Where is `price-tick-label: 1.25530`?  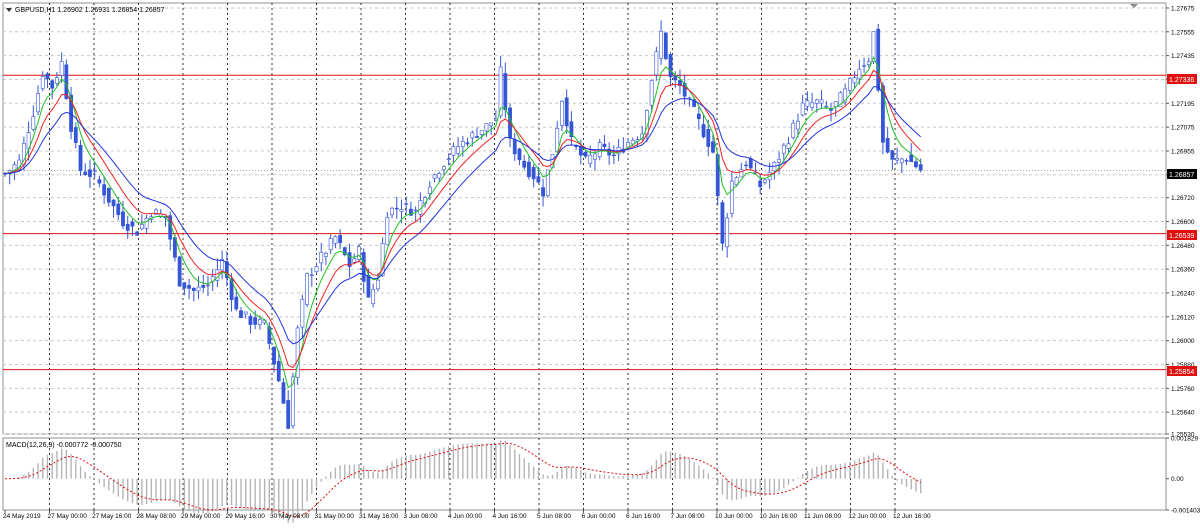
price-tick-label: 1.25530 is located at coordinates (1183, 435).